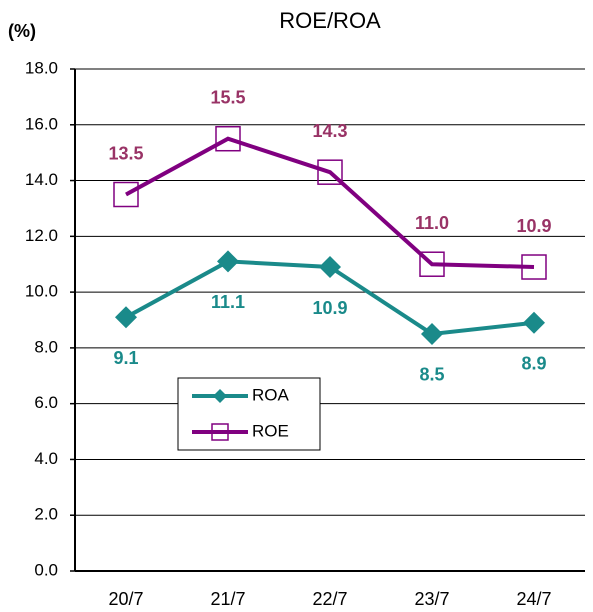 The width and height of the screenshot is (593, 612). Describe the element at coordinates (46, 346) in the screenshot. I see `y-tick-label: 8.0` at that location.